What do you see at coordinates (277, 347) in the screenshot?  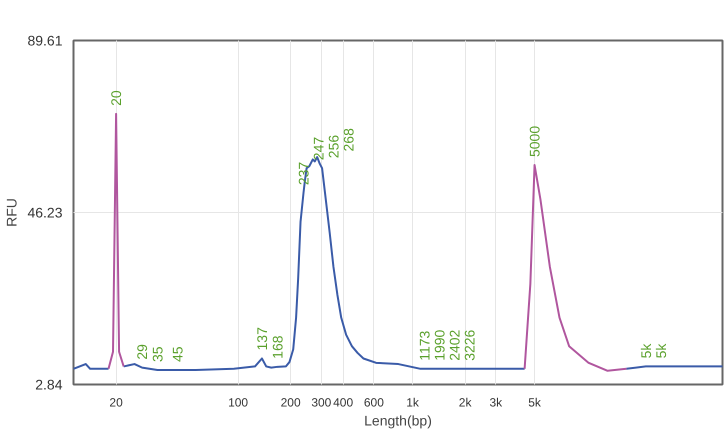 I see `annotation: 168` at bounding box center [277, 347].